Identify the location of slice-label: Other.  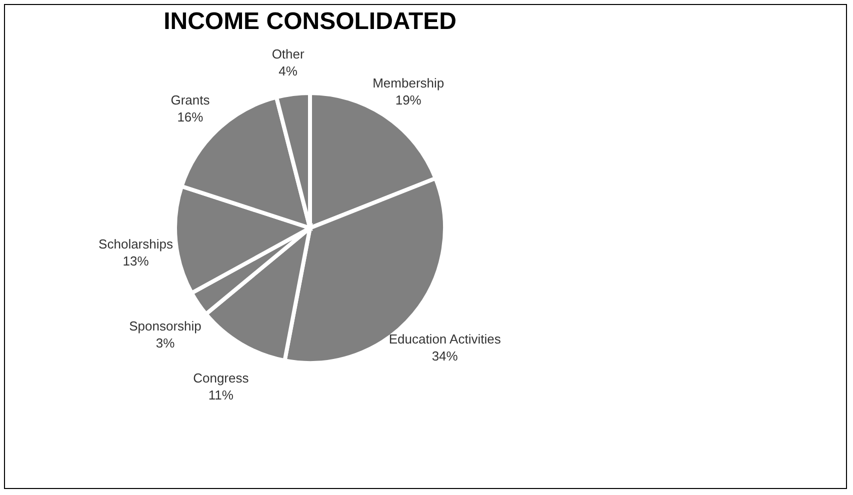
(288, 54).